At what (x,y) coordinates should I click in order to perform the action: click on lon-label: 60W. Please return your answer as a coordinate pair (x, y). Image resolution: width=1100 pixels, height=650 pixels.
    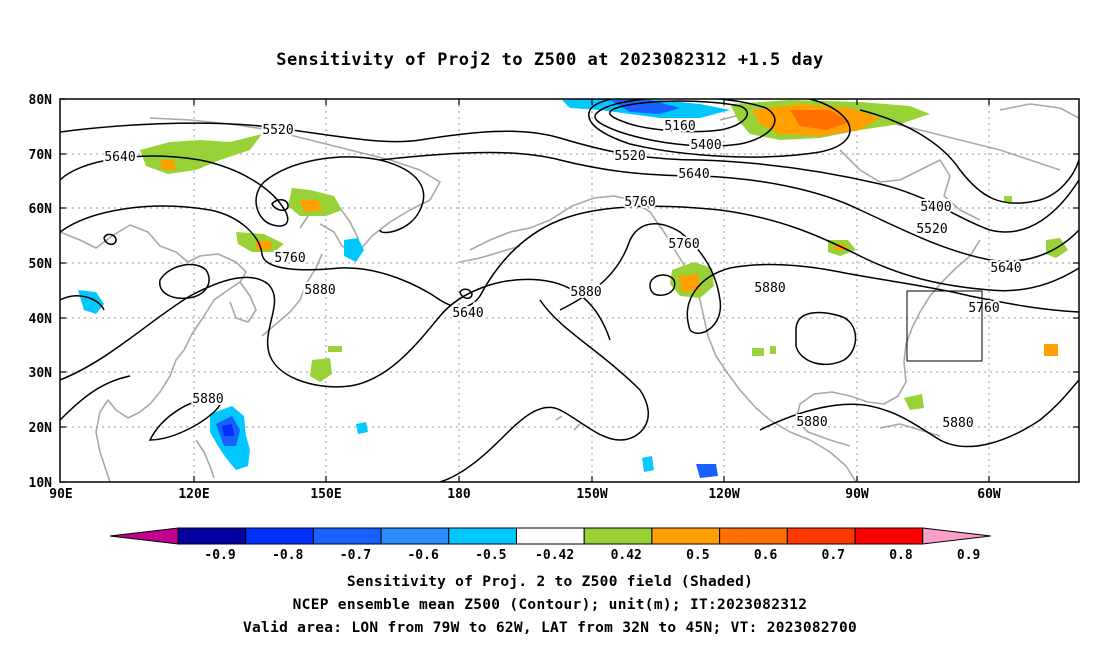
    Looking at the image, I should click on (989, 494).